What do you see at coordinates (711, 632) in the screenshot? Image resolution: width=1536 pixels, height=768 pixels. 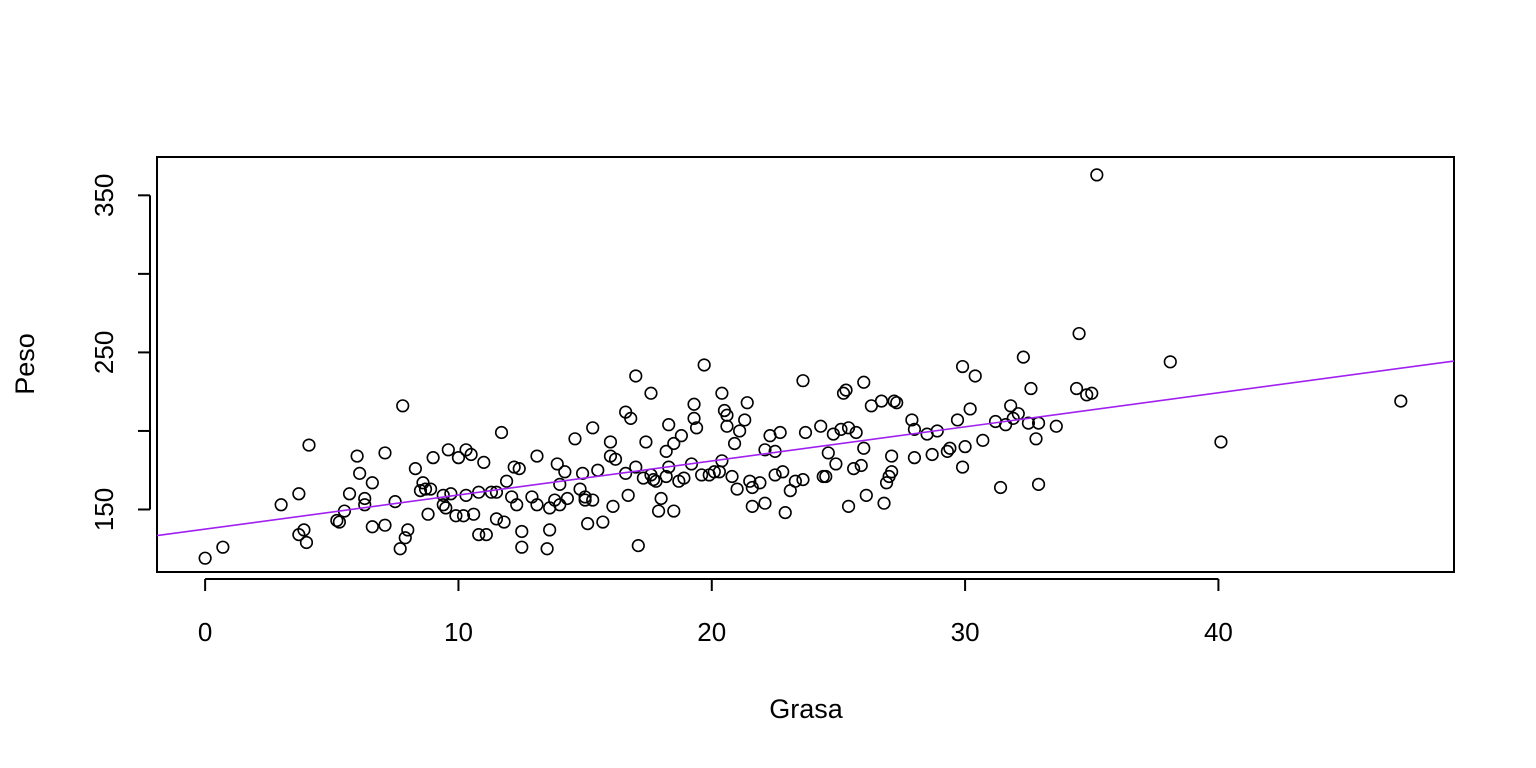 I see `x-tick-label: 20` at bounding box center [711, 632].